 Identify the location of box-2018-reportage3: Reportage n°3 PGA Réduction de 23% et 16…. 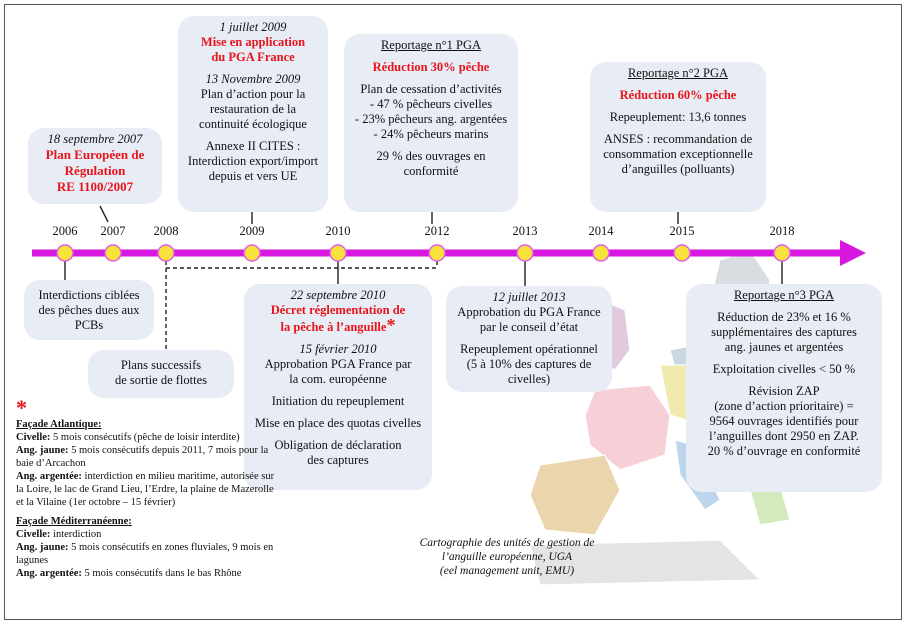
(784, 388).